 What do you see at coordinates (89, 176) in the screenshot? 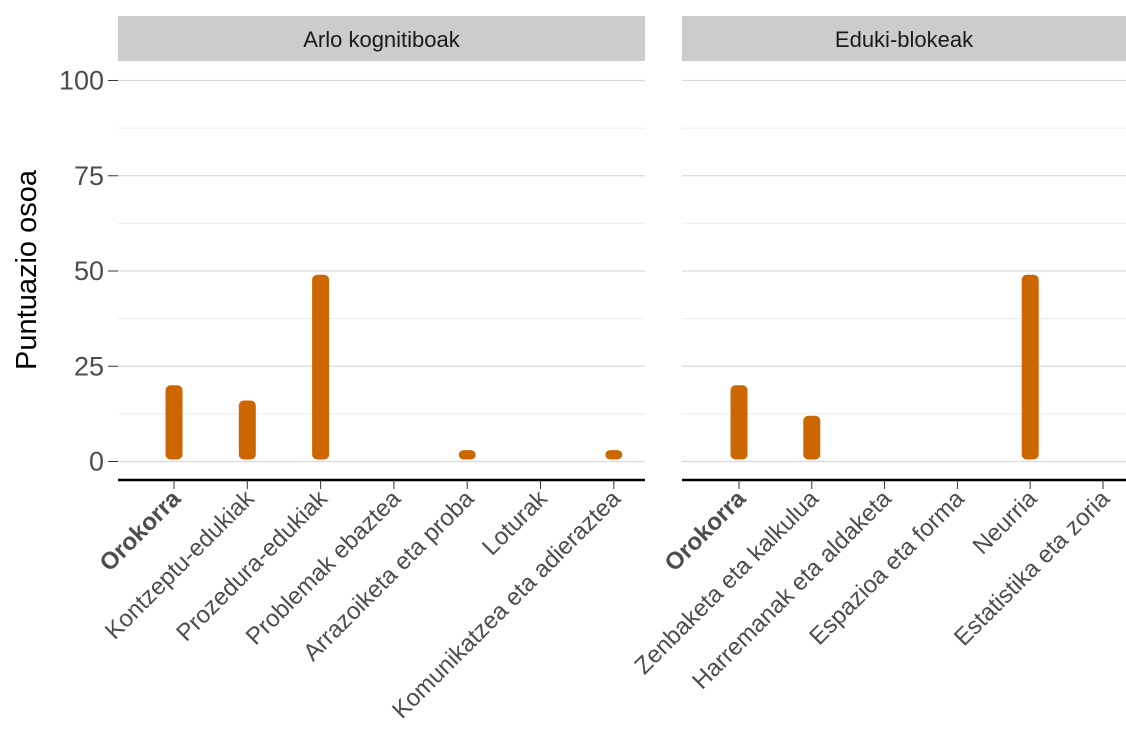
I see `y-tick-label: 75` at bounding box center [89, 176].